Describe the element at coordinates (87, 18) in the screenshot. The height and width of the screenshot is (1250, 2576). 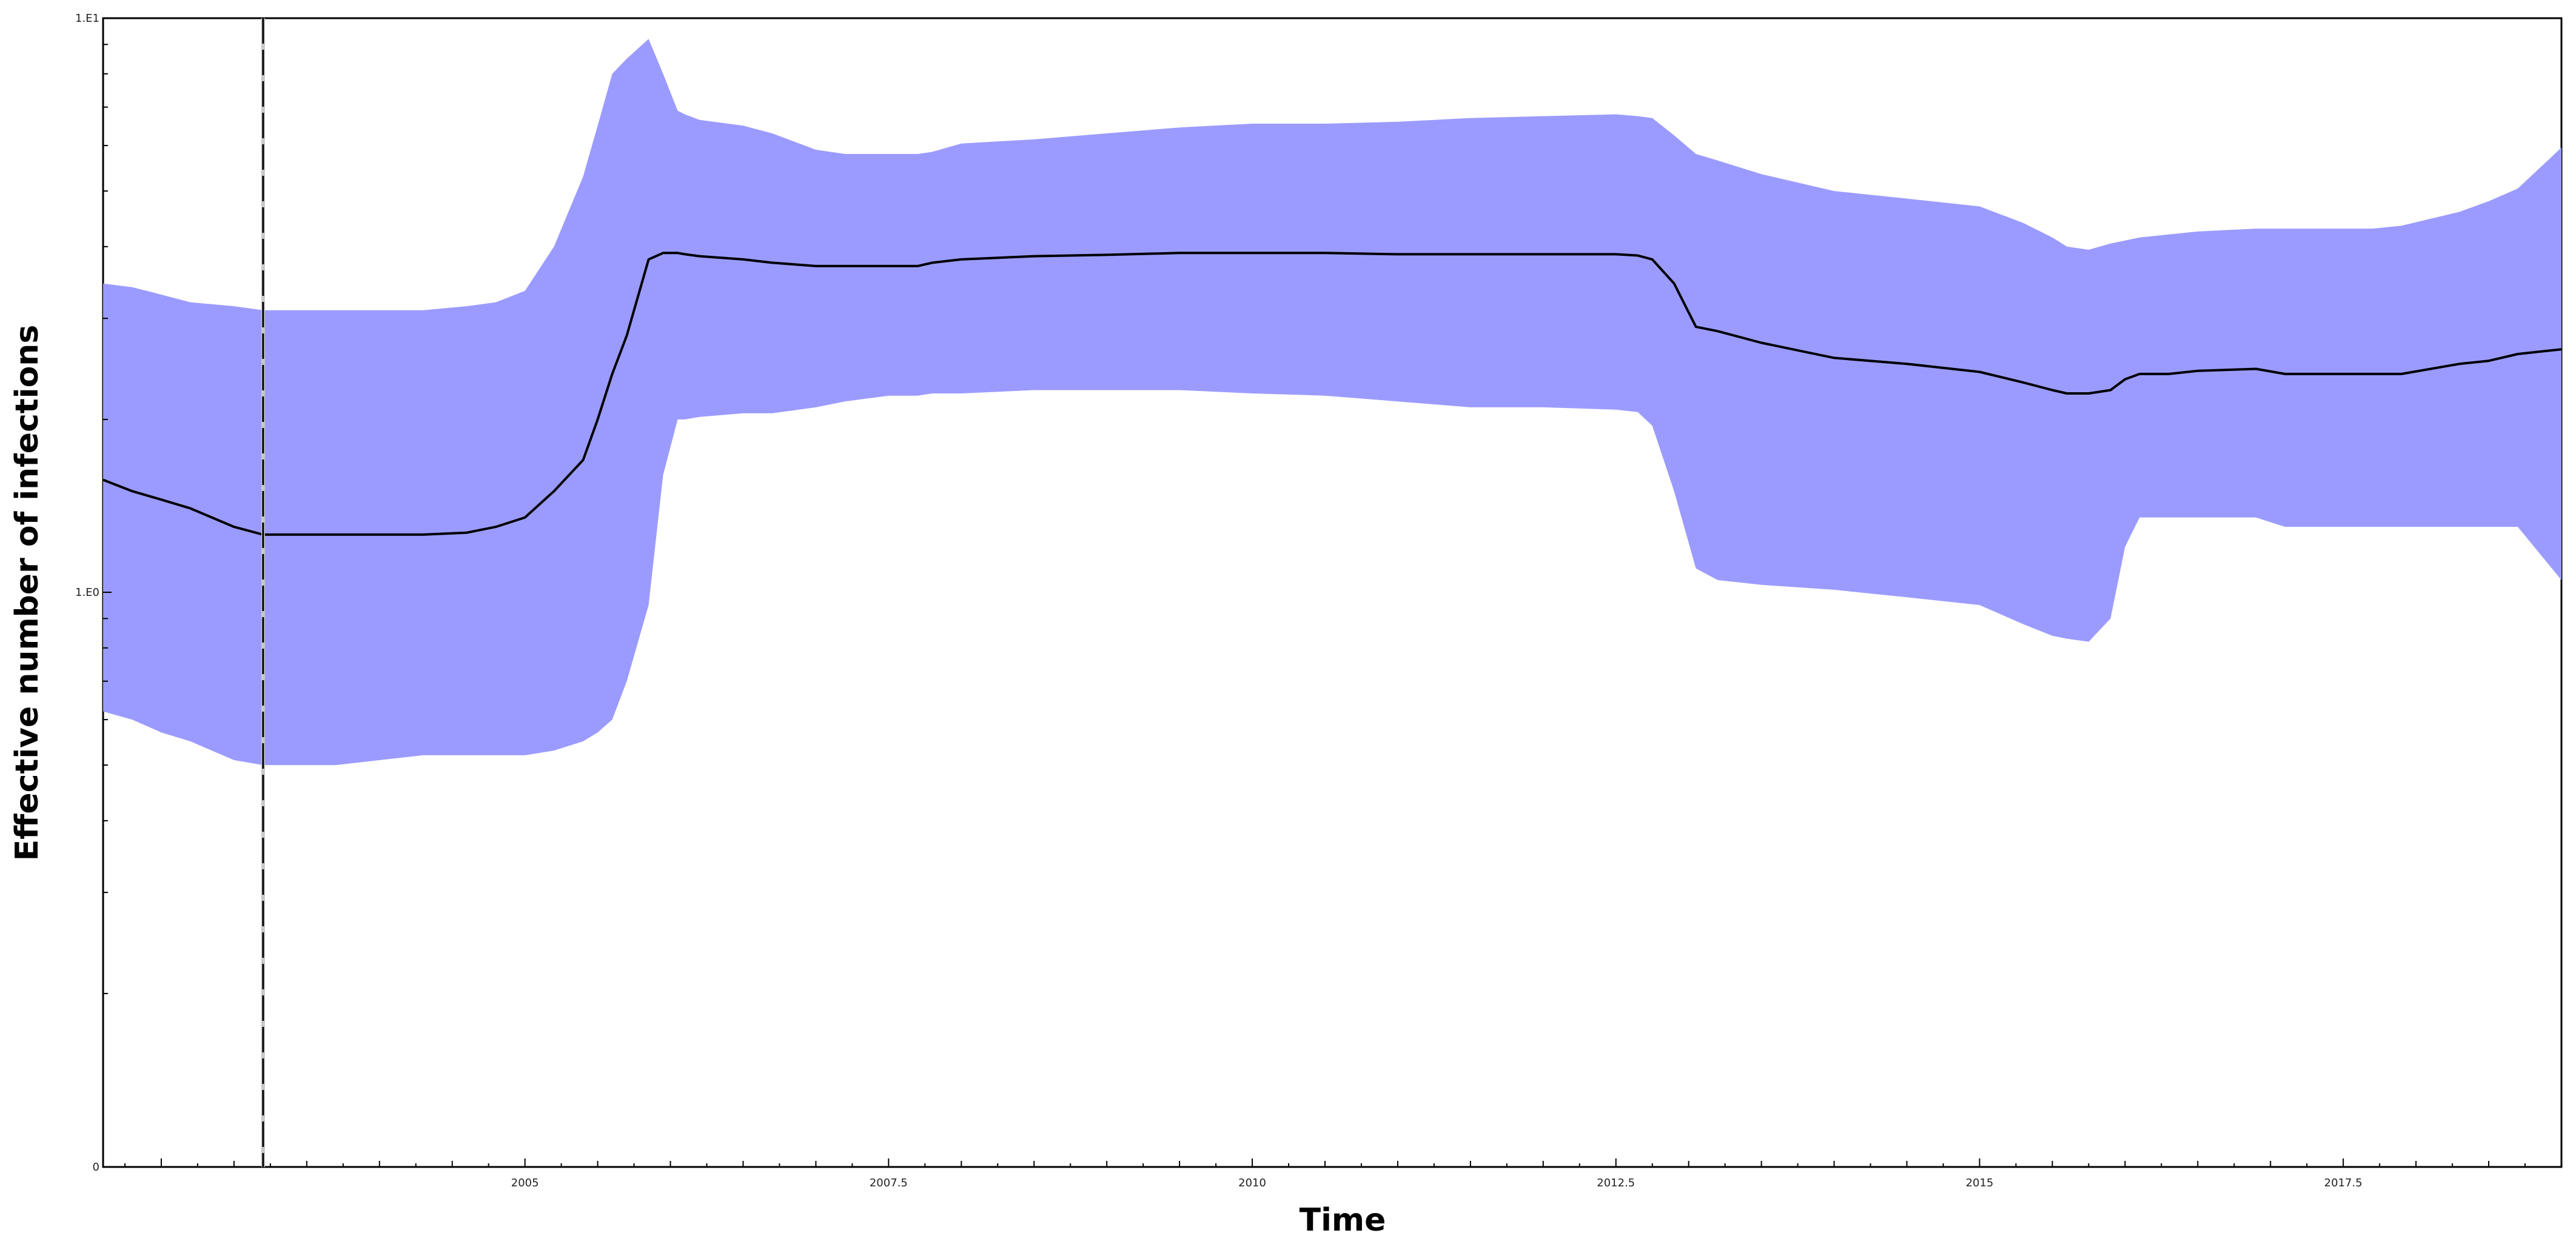
I see `y-tick-label: 1.E1` at that location.